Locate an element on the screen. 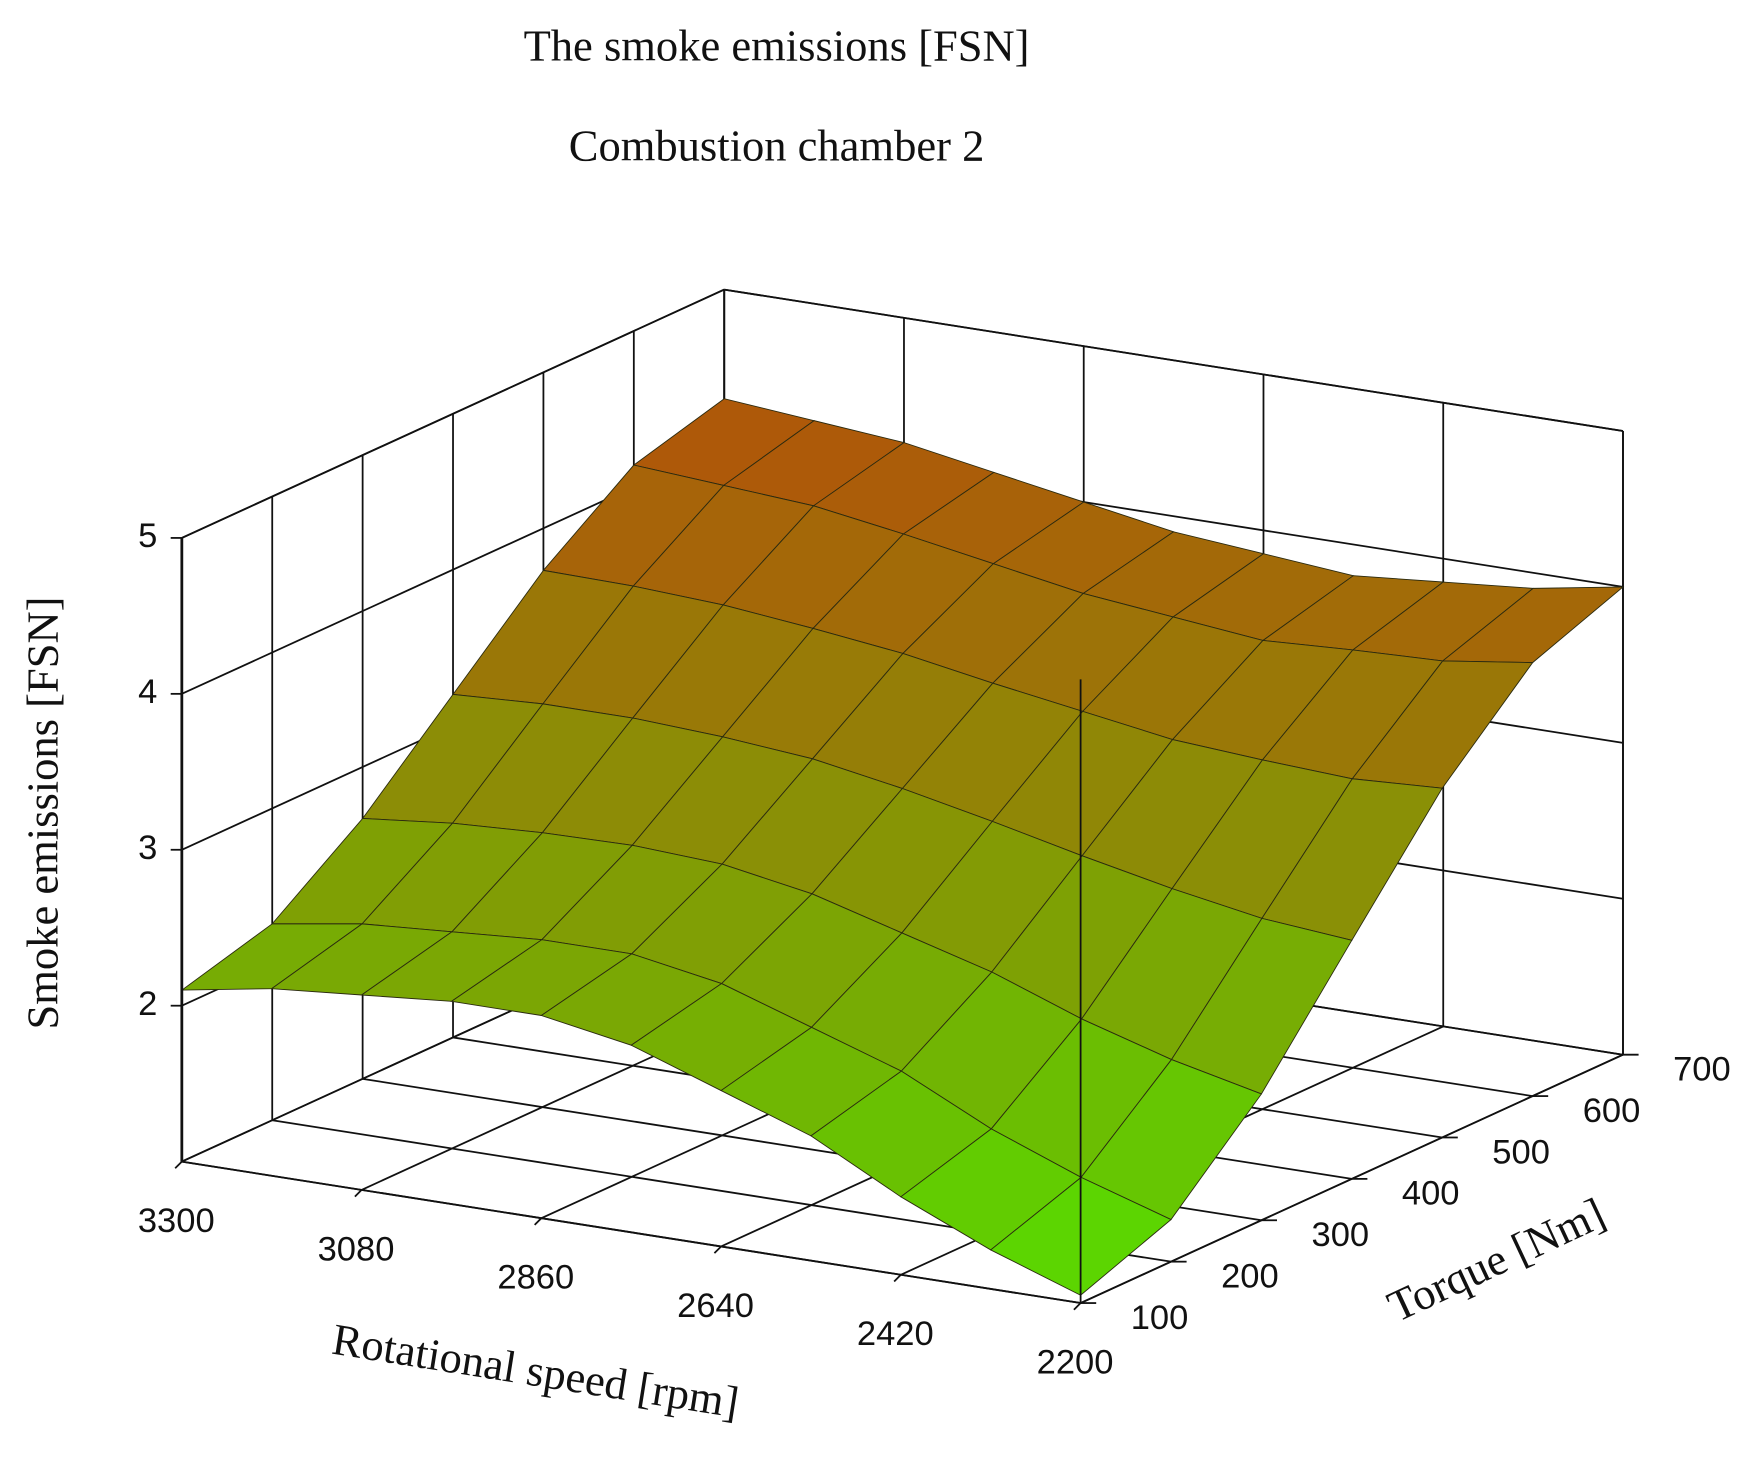  y-tick-label: 100 is located at coordinates (1160, 1318).